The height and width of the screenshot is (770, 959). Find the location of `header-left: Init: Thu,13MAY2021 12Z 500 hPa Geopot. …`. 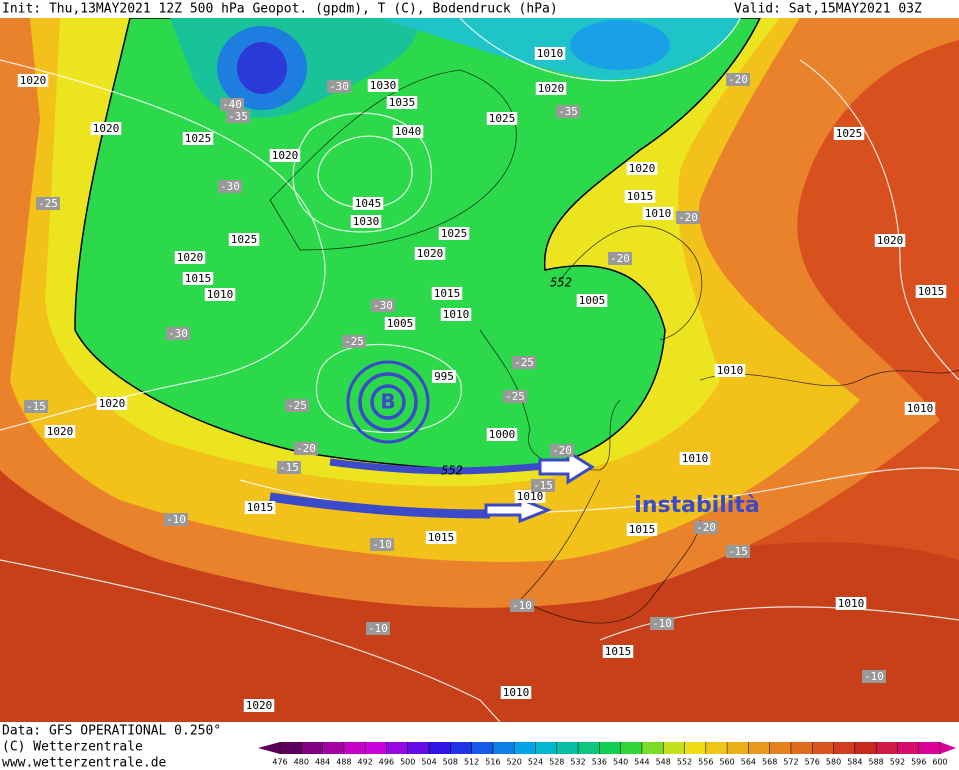

header-left: Init: Thu,13MAY2021 12Z 500 hPa Geopot. … is located at coordinates (280, 9).